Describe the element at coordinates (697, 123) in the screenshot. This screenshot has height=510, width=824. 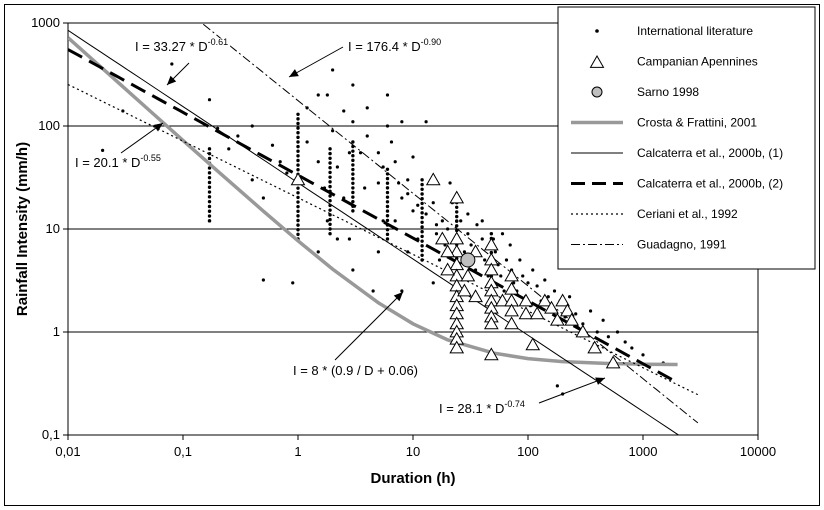
I see `legend-label: Crosta & Frattini, 2001` at that location.